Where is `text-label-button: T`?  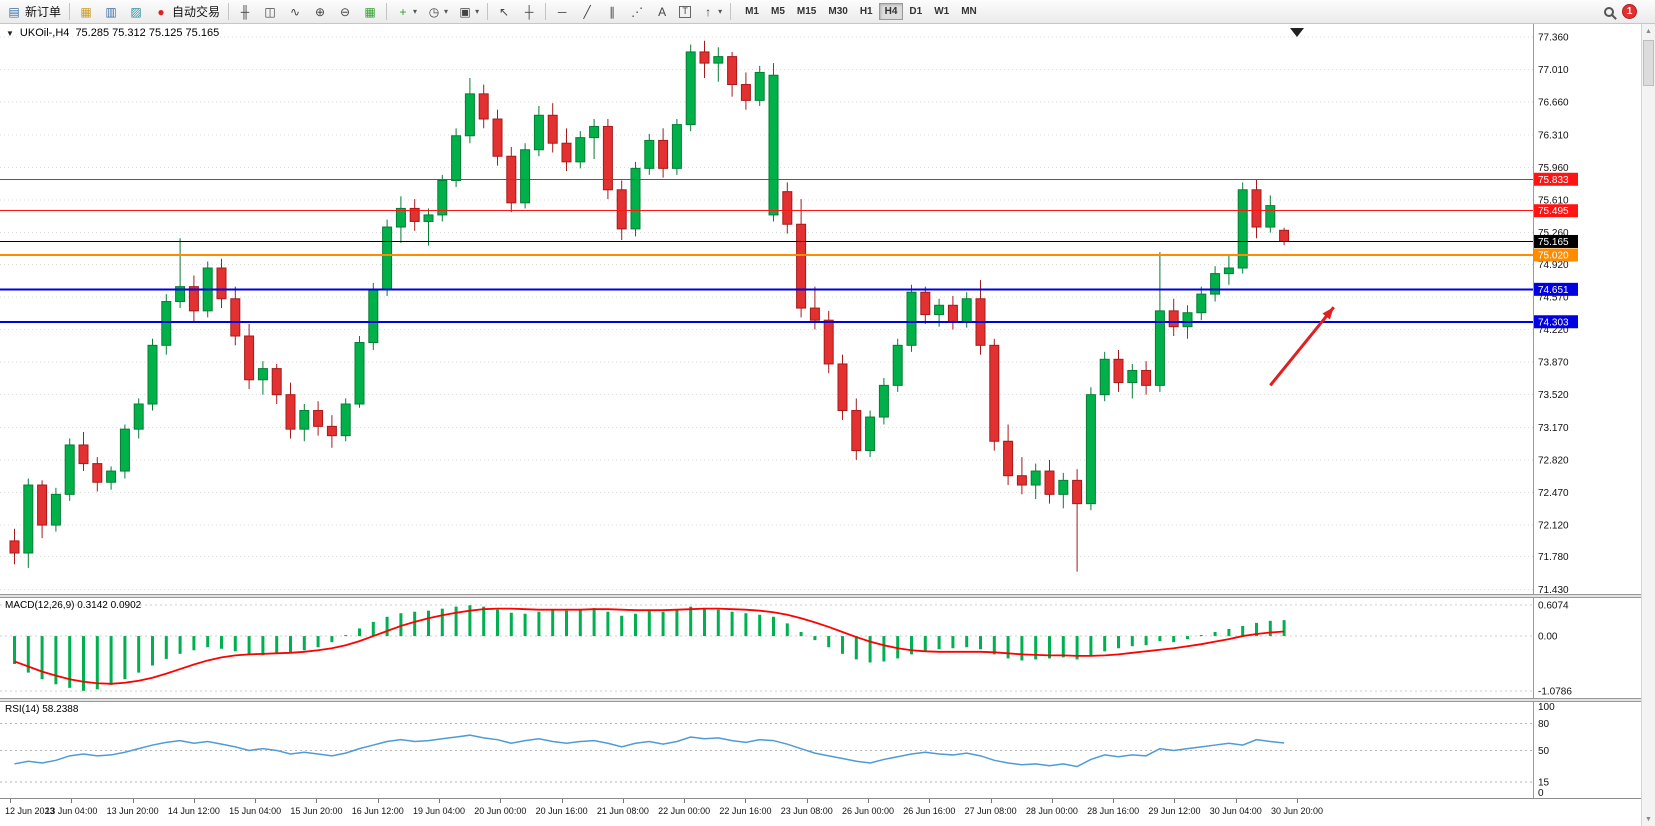
text-label-button: T is located at coordinates (685, 12).